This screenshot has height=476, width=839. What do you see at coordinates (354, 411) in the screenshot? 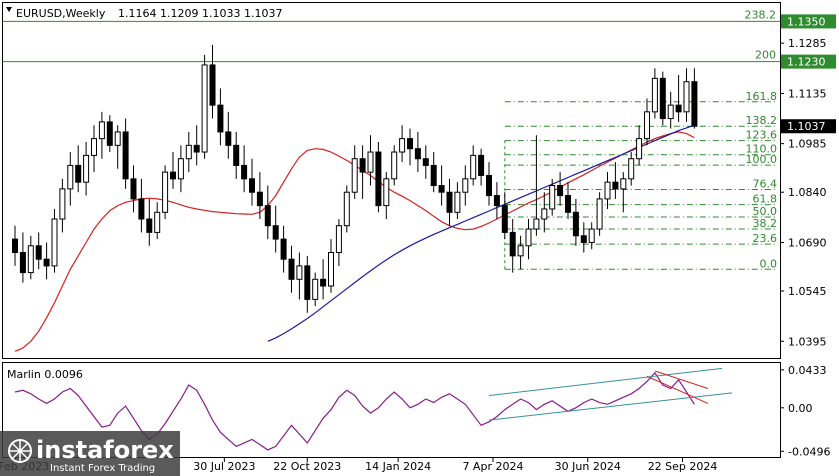
I see `marlin-line` at bounding box center [354, 411].